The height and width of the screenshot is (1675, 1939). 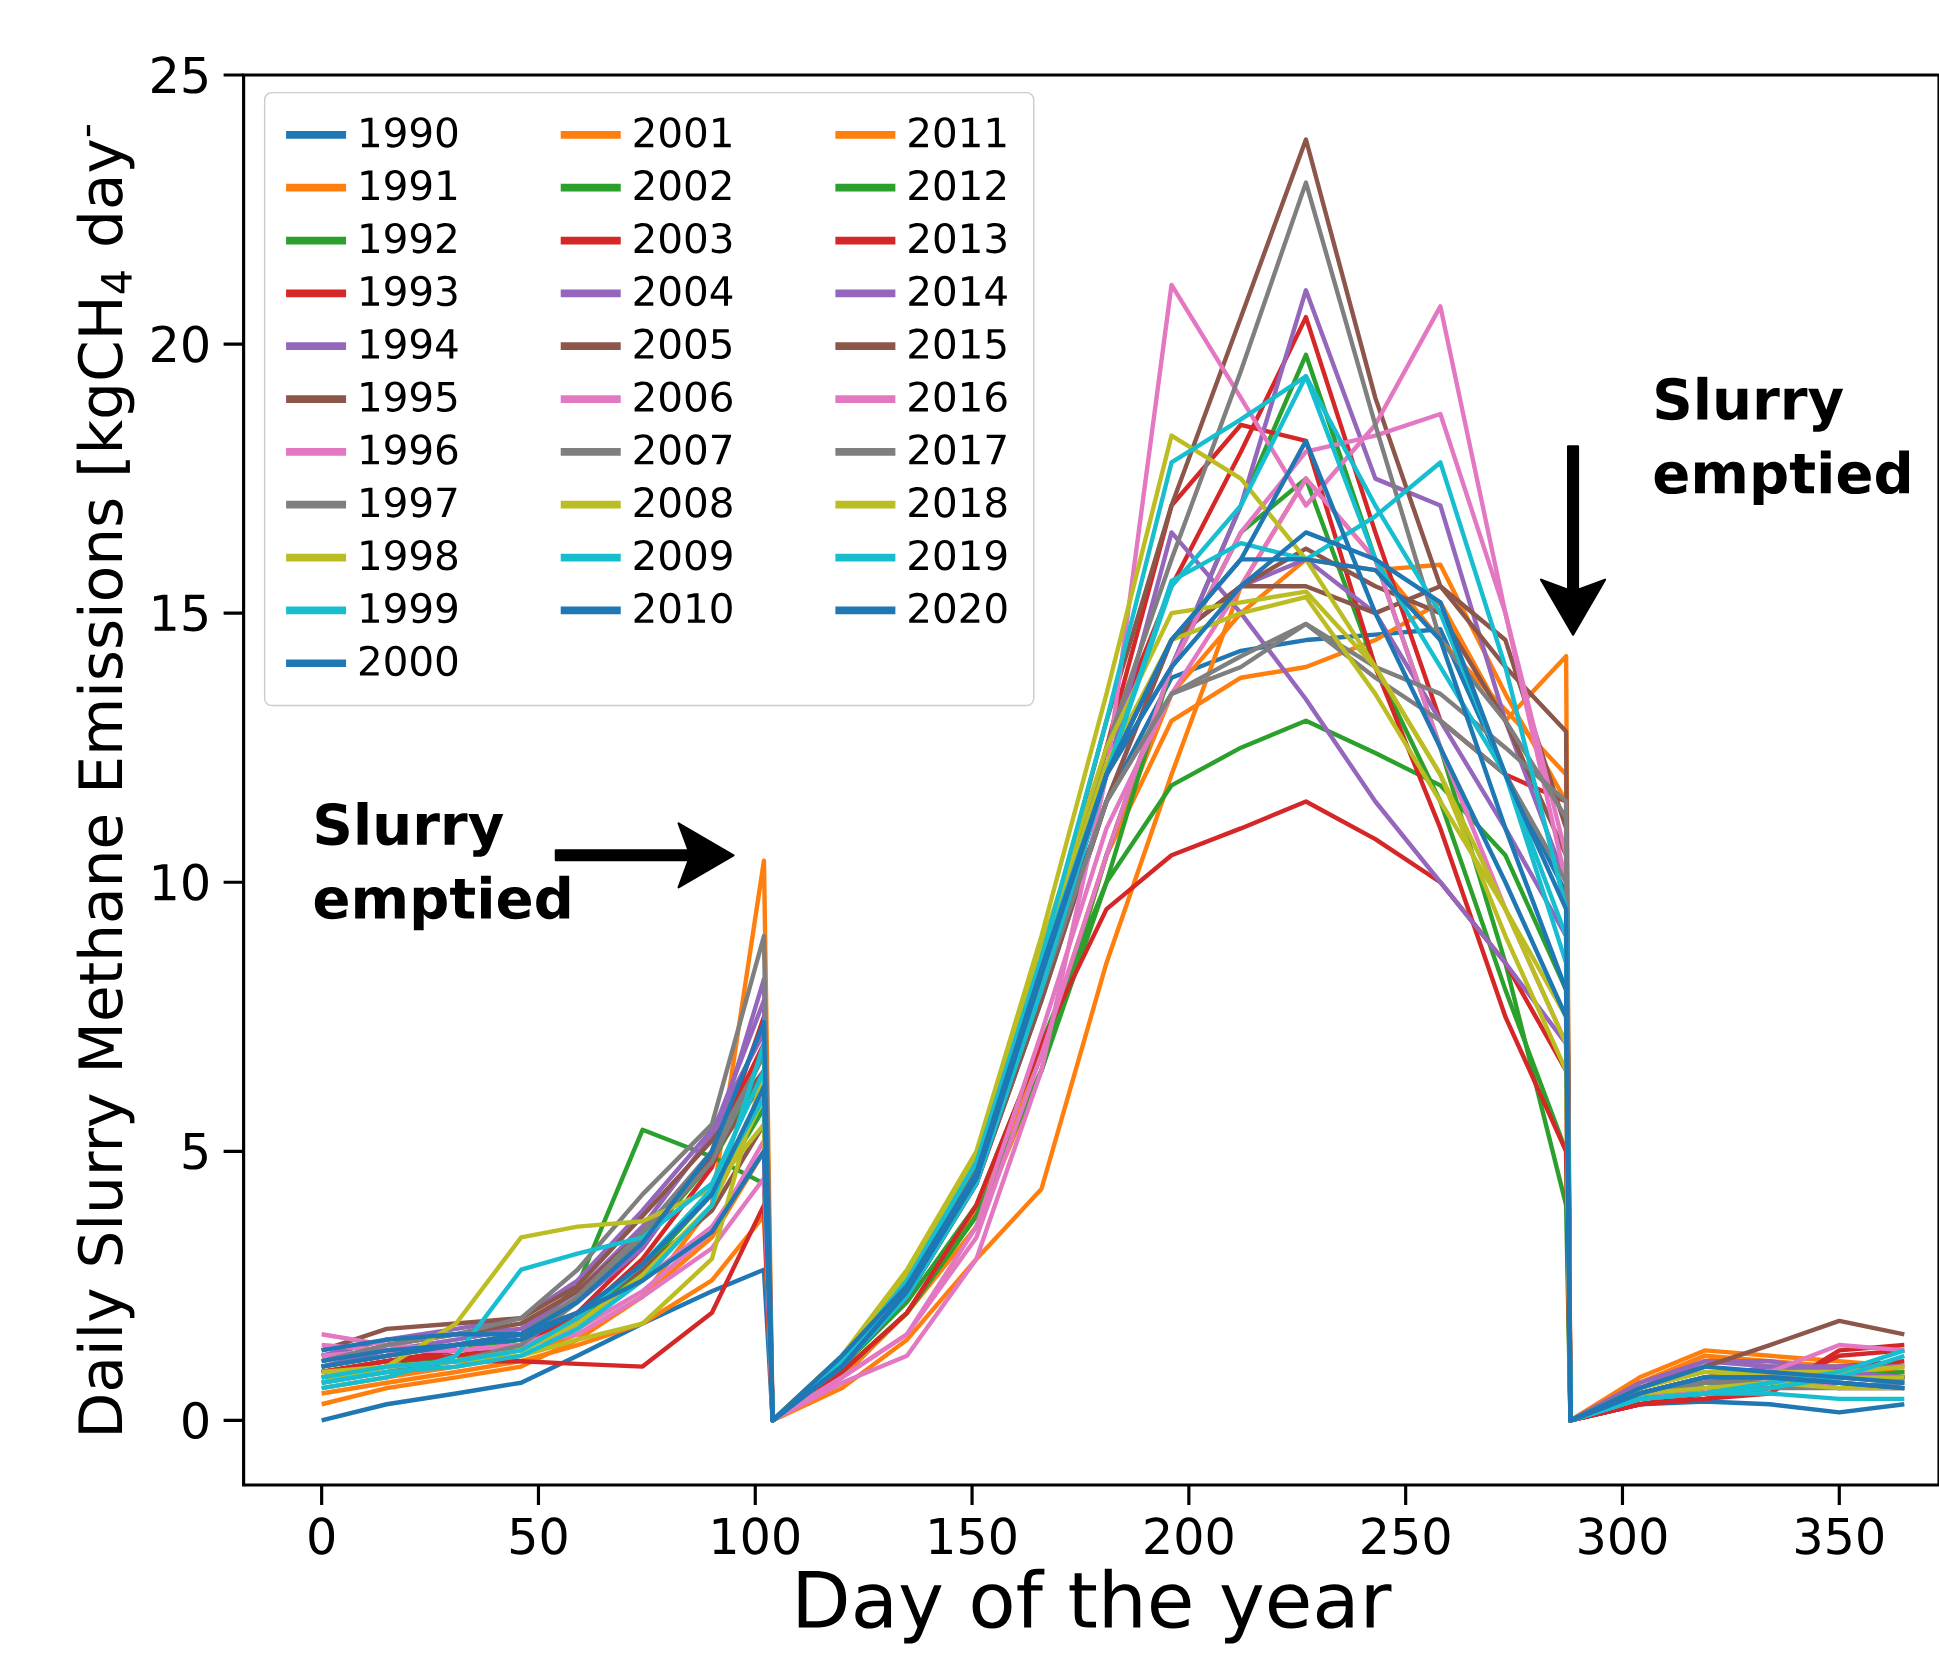 I want to click on y-tick-label: 10, so click(x=180, y=882).